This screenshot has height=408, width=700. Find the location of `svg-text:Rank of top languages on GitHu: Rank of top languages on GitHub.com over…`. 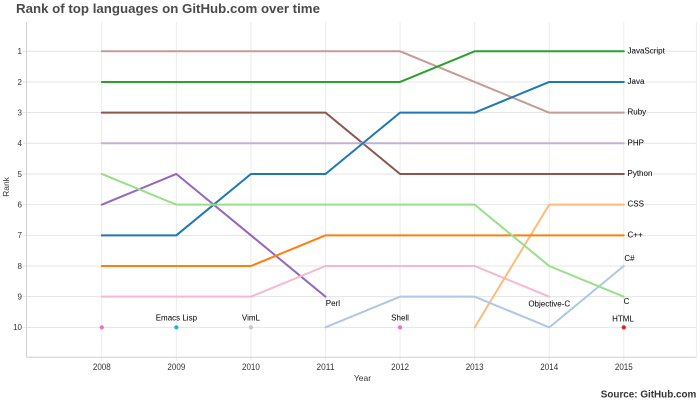

svg-text:Rank of top languages on GitHu: Rank of top languages on GitHub.com over… is located at coordinates (168, 8).